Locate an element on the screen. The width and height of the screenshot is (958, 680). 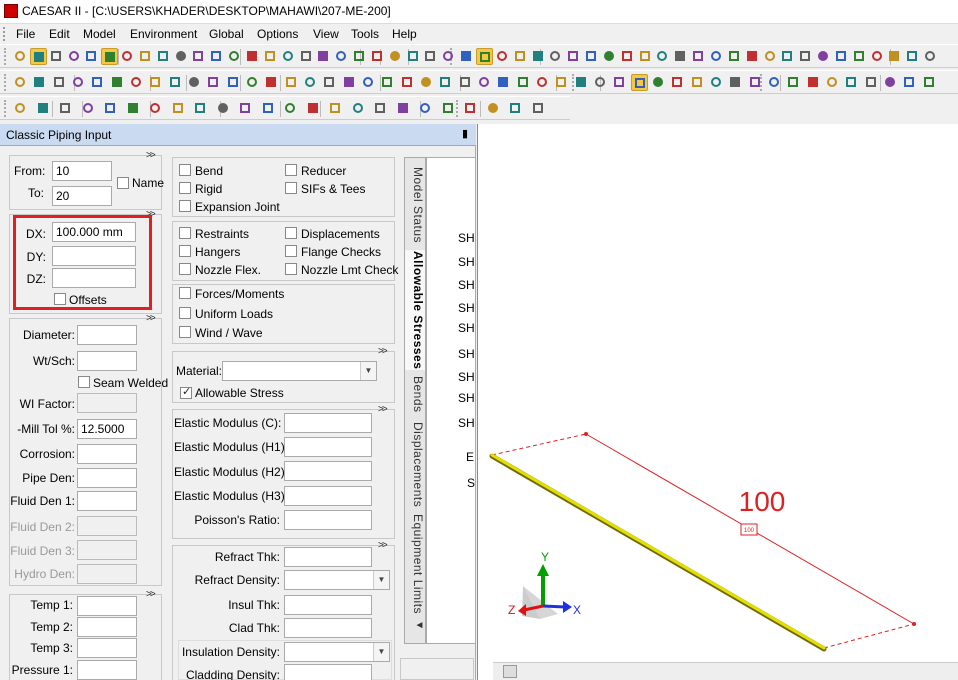
fluid-den-1-input is located at coordinates (107, 501).